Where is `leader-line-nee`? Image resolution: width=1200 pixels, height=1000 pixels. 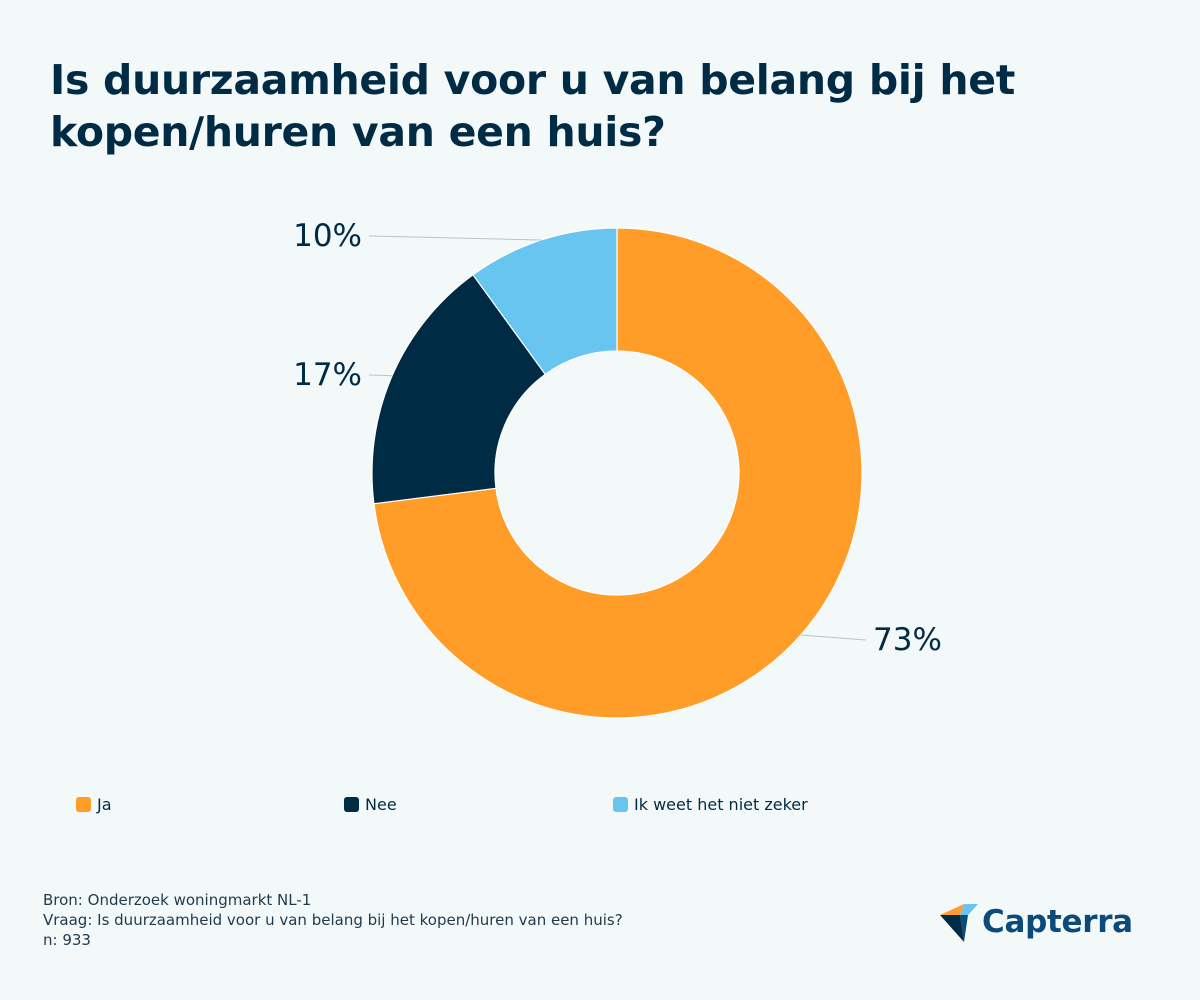 leader-line-nee is located at coordinates (380, 375).